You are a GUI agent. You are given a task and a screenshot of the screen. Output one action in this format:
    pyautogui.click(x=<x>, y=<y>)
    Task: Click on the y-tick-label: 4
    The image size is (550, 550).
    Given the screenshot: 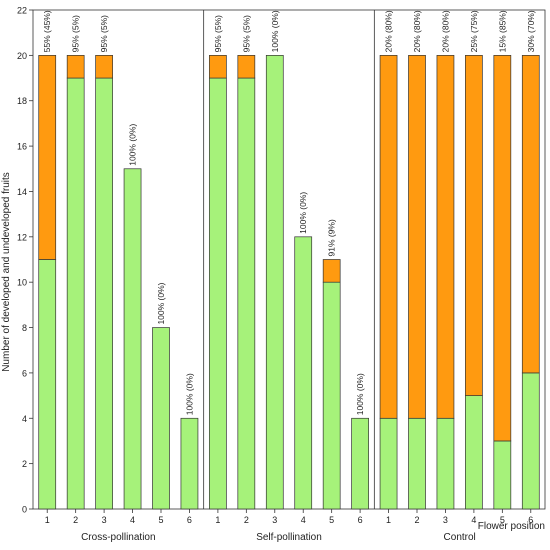 What is the action you would take?
    pyautogui.click(x=24, y=419)
    